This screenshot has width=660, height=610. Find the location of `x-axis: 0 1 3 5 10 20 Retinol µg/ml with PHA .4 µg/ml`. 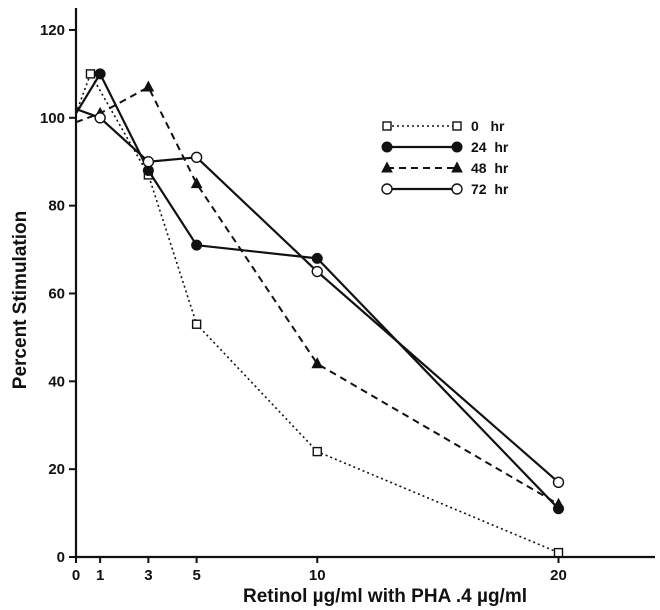

x-axis: 0 1 3 5 10 20 Retinol µg/ml with PHA .4 µg/ml is located at coordinates (363, 581).